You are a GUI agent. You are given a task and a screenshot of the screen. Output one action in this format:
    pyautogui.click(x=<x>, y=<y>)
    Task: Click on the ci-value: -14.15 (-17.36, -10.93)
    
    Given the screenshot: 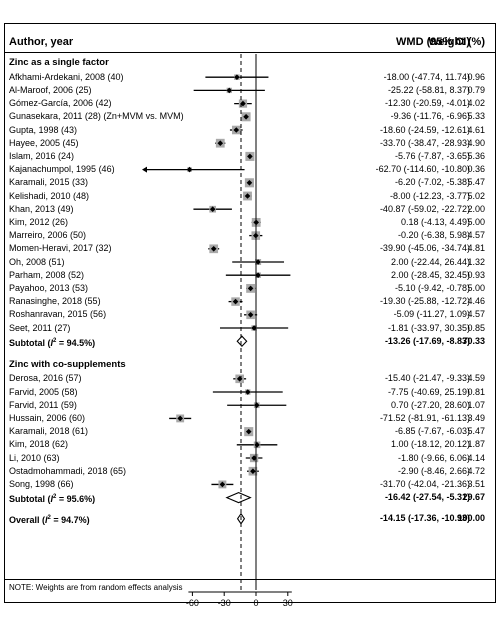 What is the action you would take?
    pyautogui.click(x=424, y=518)
    